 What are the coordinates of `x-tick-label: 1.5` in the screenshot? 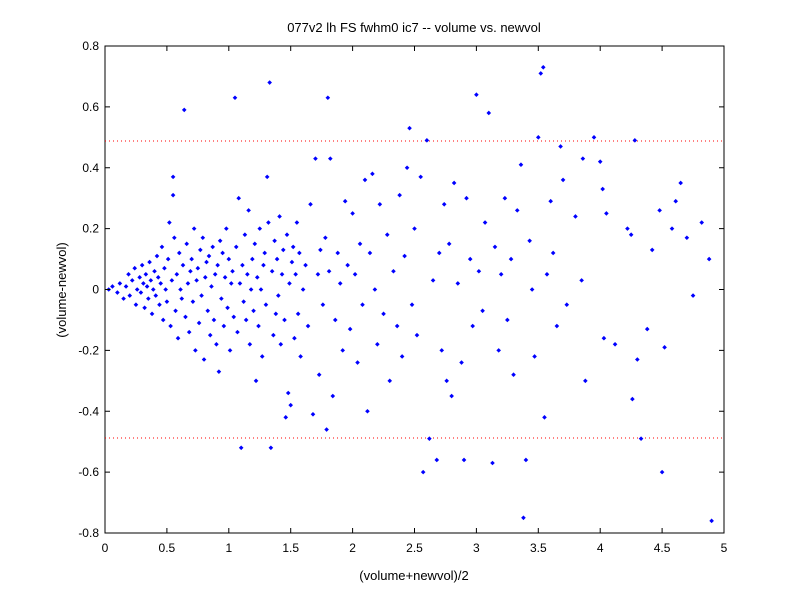 It's located at (290, 548).